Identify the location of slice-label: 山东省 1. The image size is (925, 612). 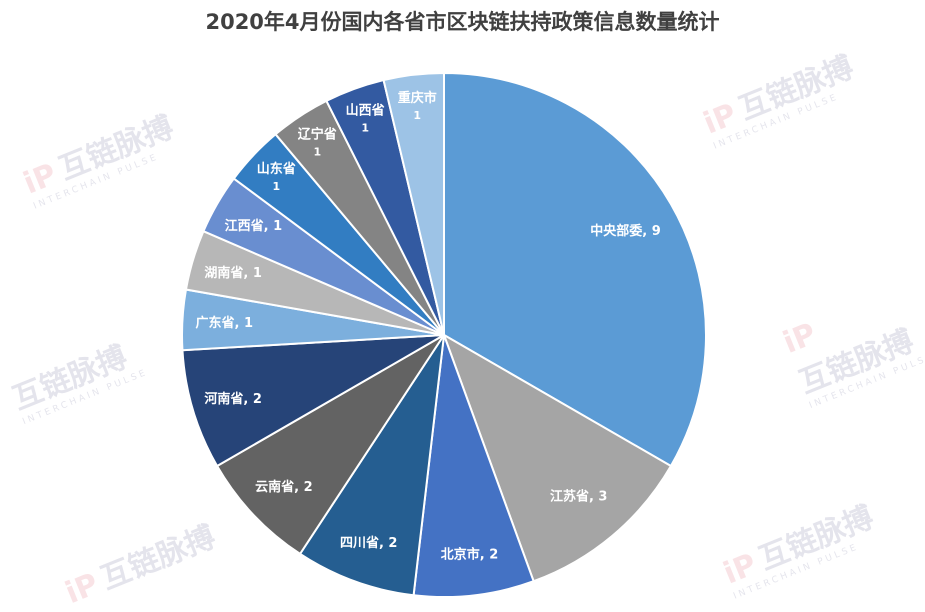
(276, 177).